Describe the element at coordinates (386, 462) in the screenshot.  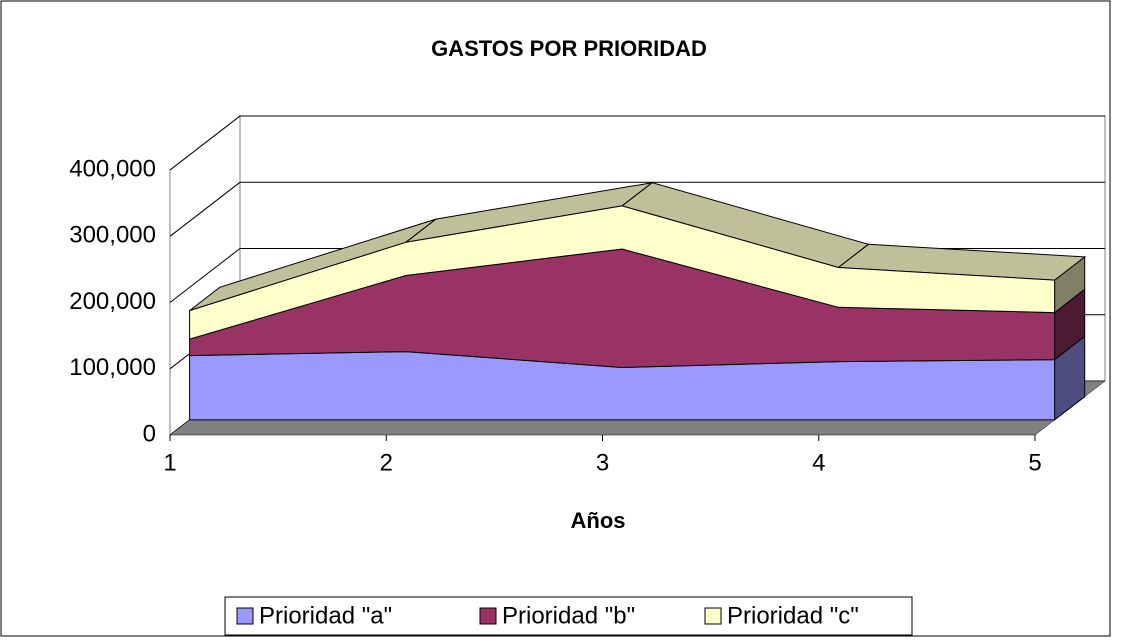
I see `x-tick-label: 2` at that location.